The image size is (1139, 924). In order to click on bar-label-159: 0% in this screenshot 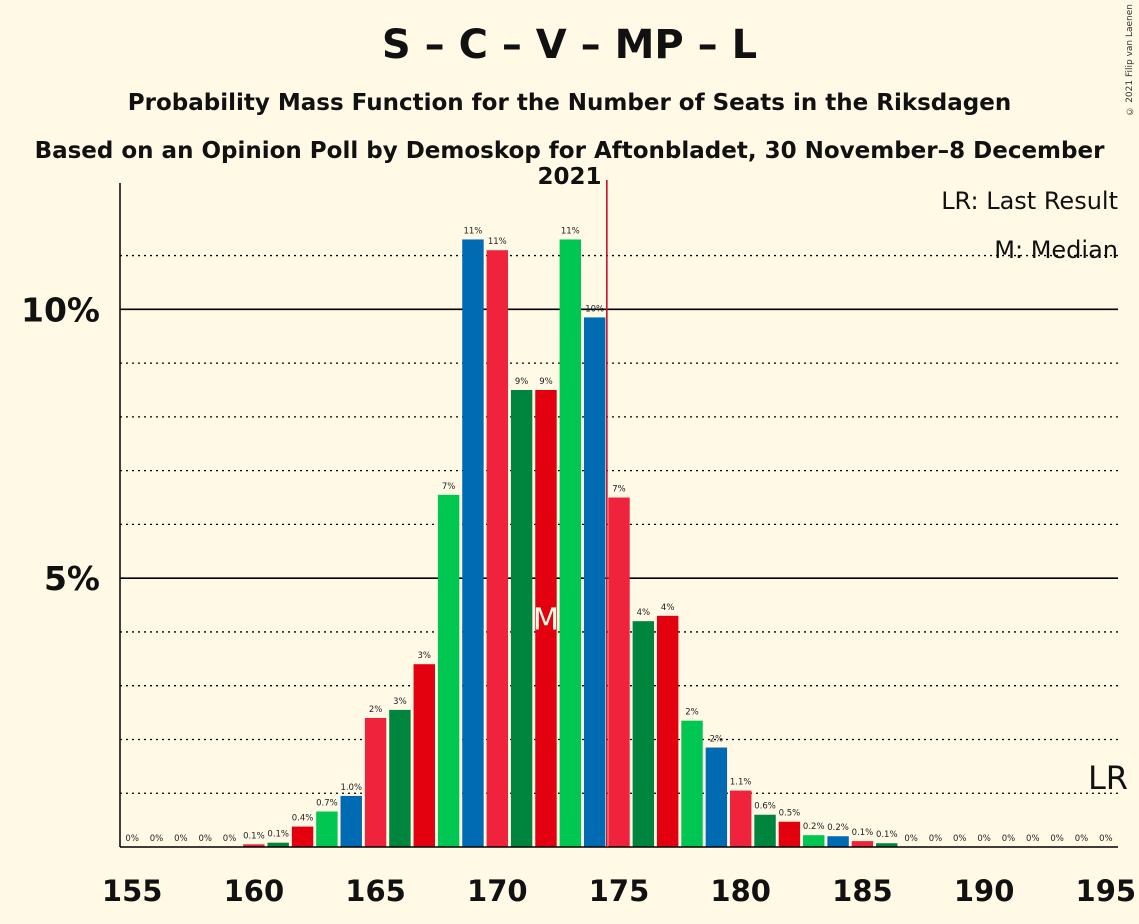, I will do `click(230, 839)`.